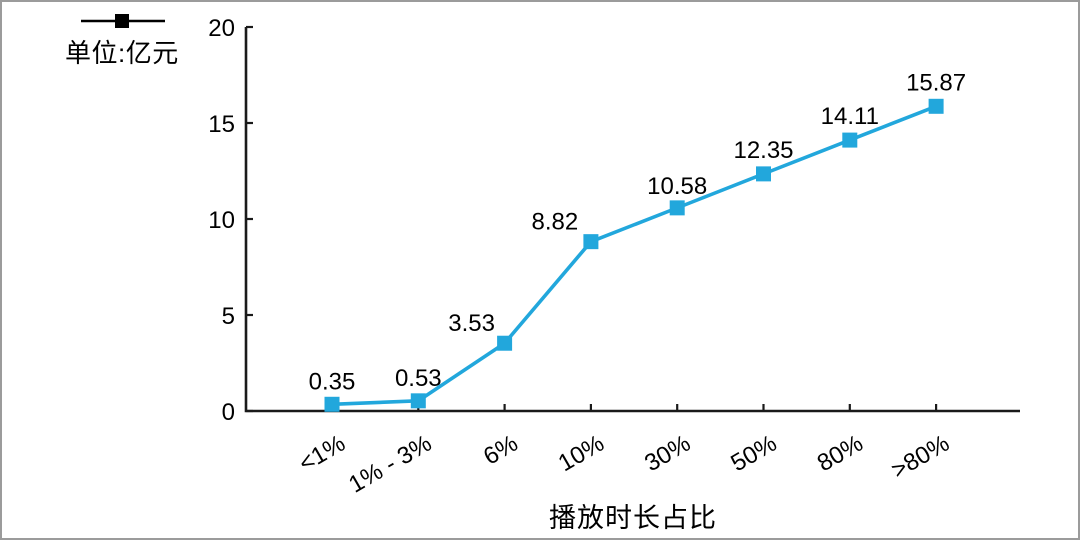  I want to click on y-tick-label: 10, so click(221, 220).